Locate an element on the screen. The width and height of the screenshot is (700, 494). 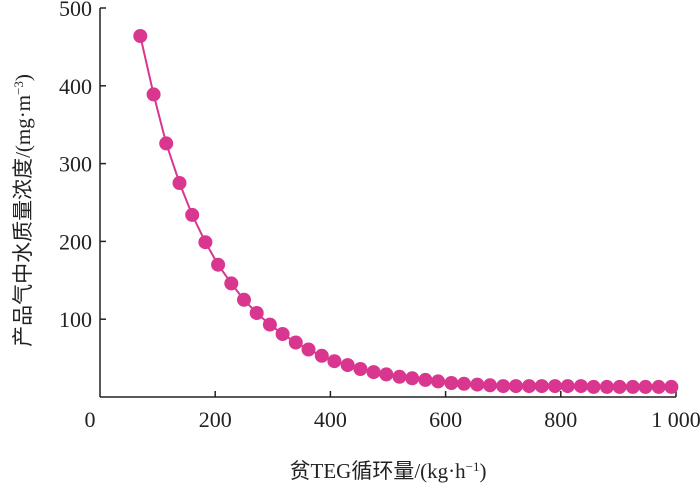
x-tick-label: 600 is located at coordinates (445, 419).